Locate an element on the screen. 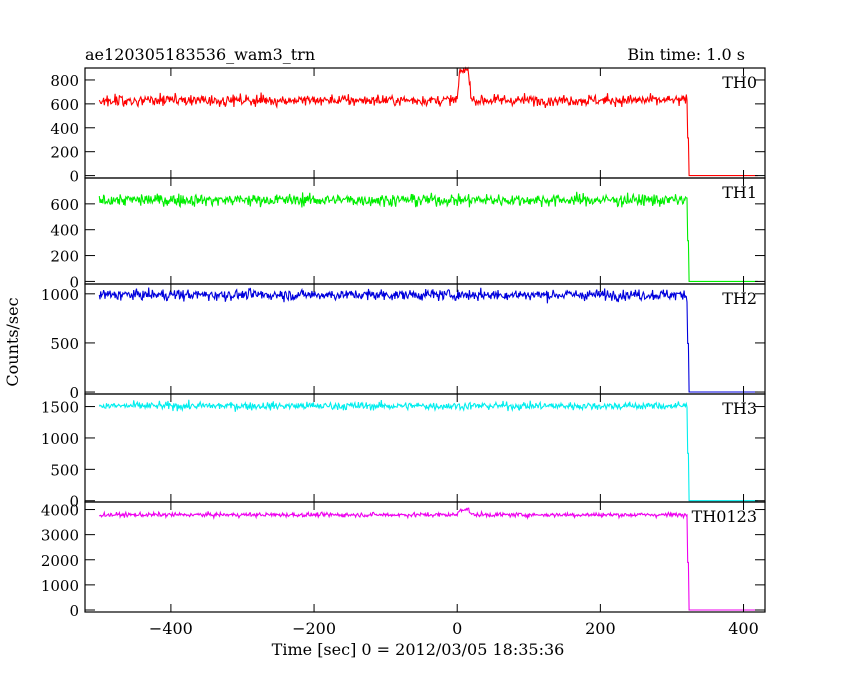  bin-time-label: Bin time: 1.0 s is located at coordinates (686, 54).